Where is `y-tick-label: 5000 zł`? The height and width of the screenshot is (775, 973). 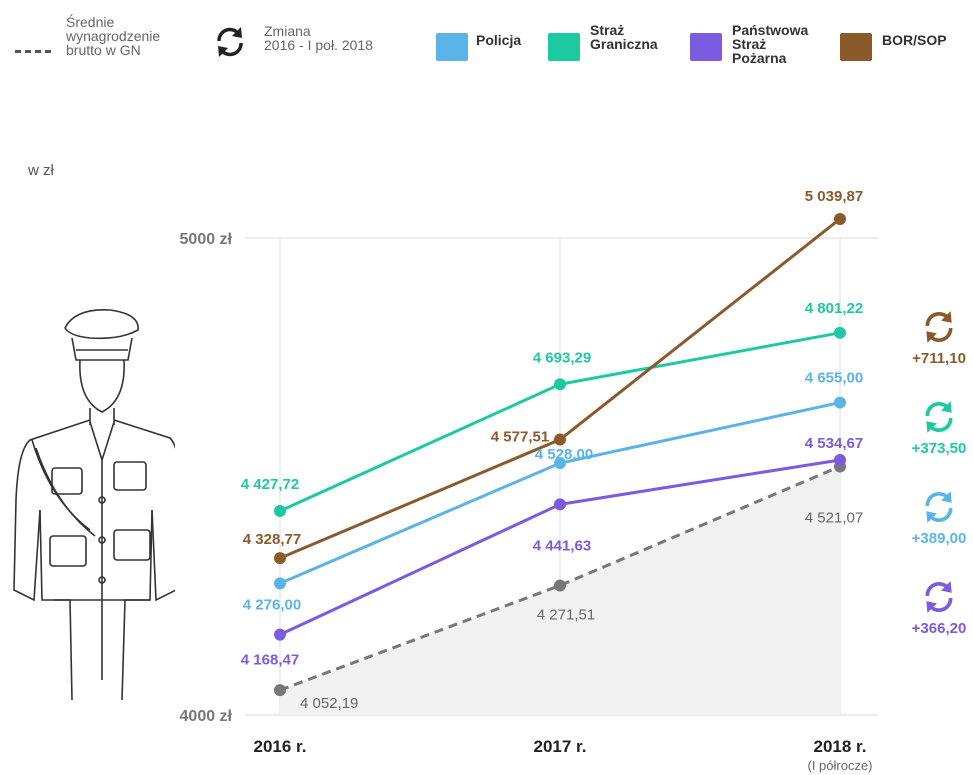
y-tick-label: 5000 zł is located at coordinates (206, 239).